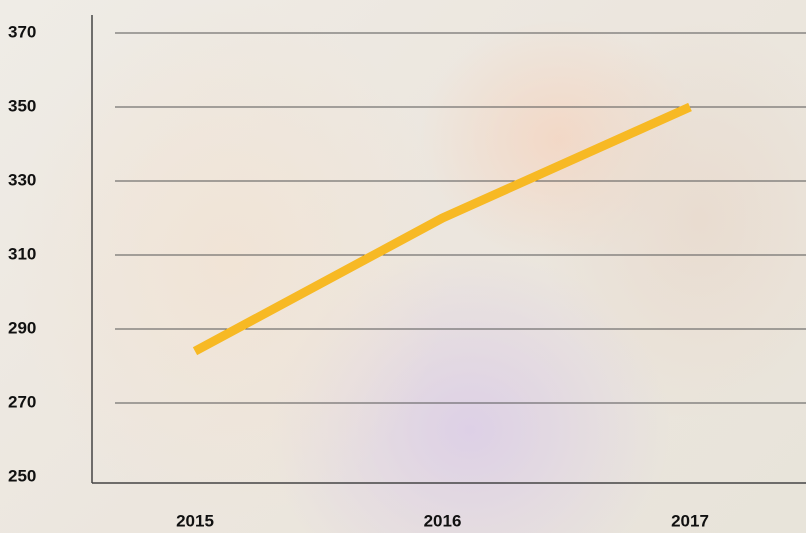 The height and width of the screenshot is (533, 806). I want to click on y-tick-label: 270, so click(22, 401).